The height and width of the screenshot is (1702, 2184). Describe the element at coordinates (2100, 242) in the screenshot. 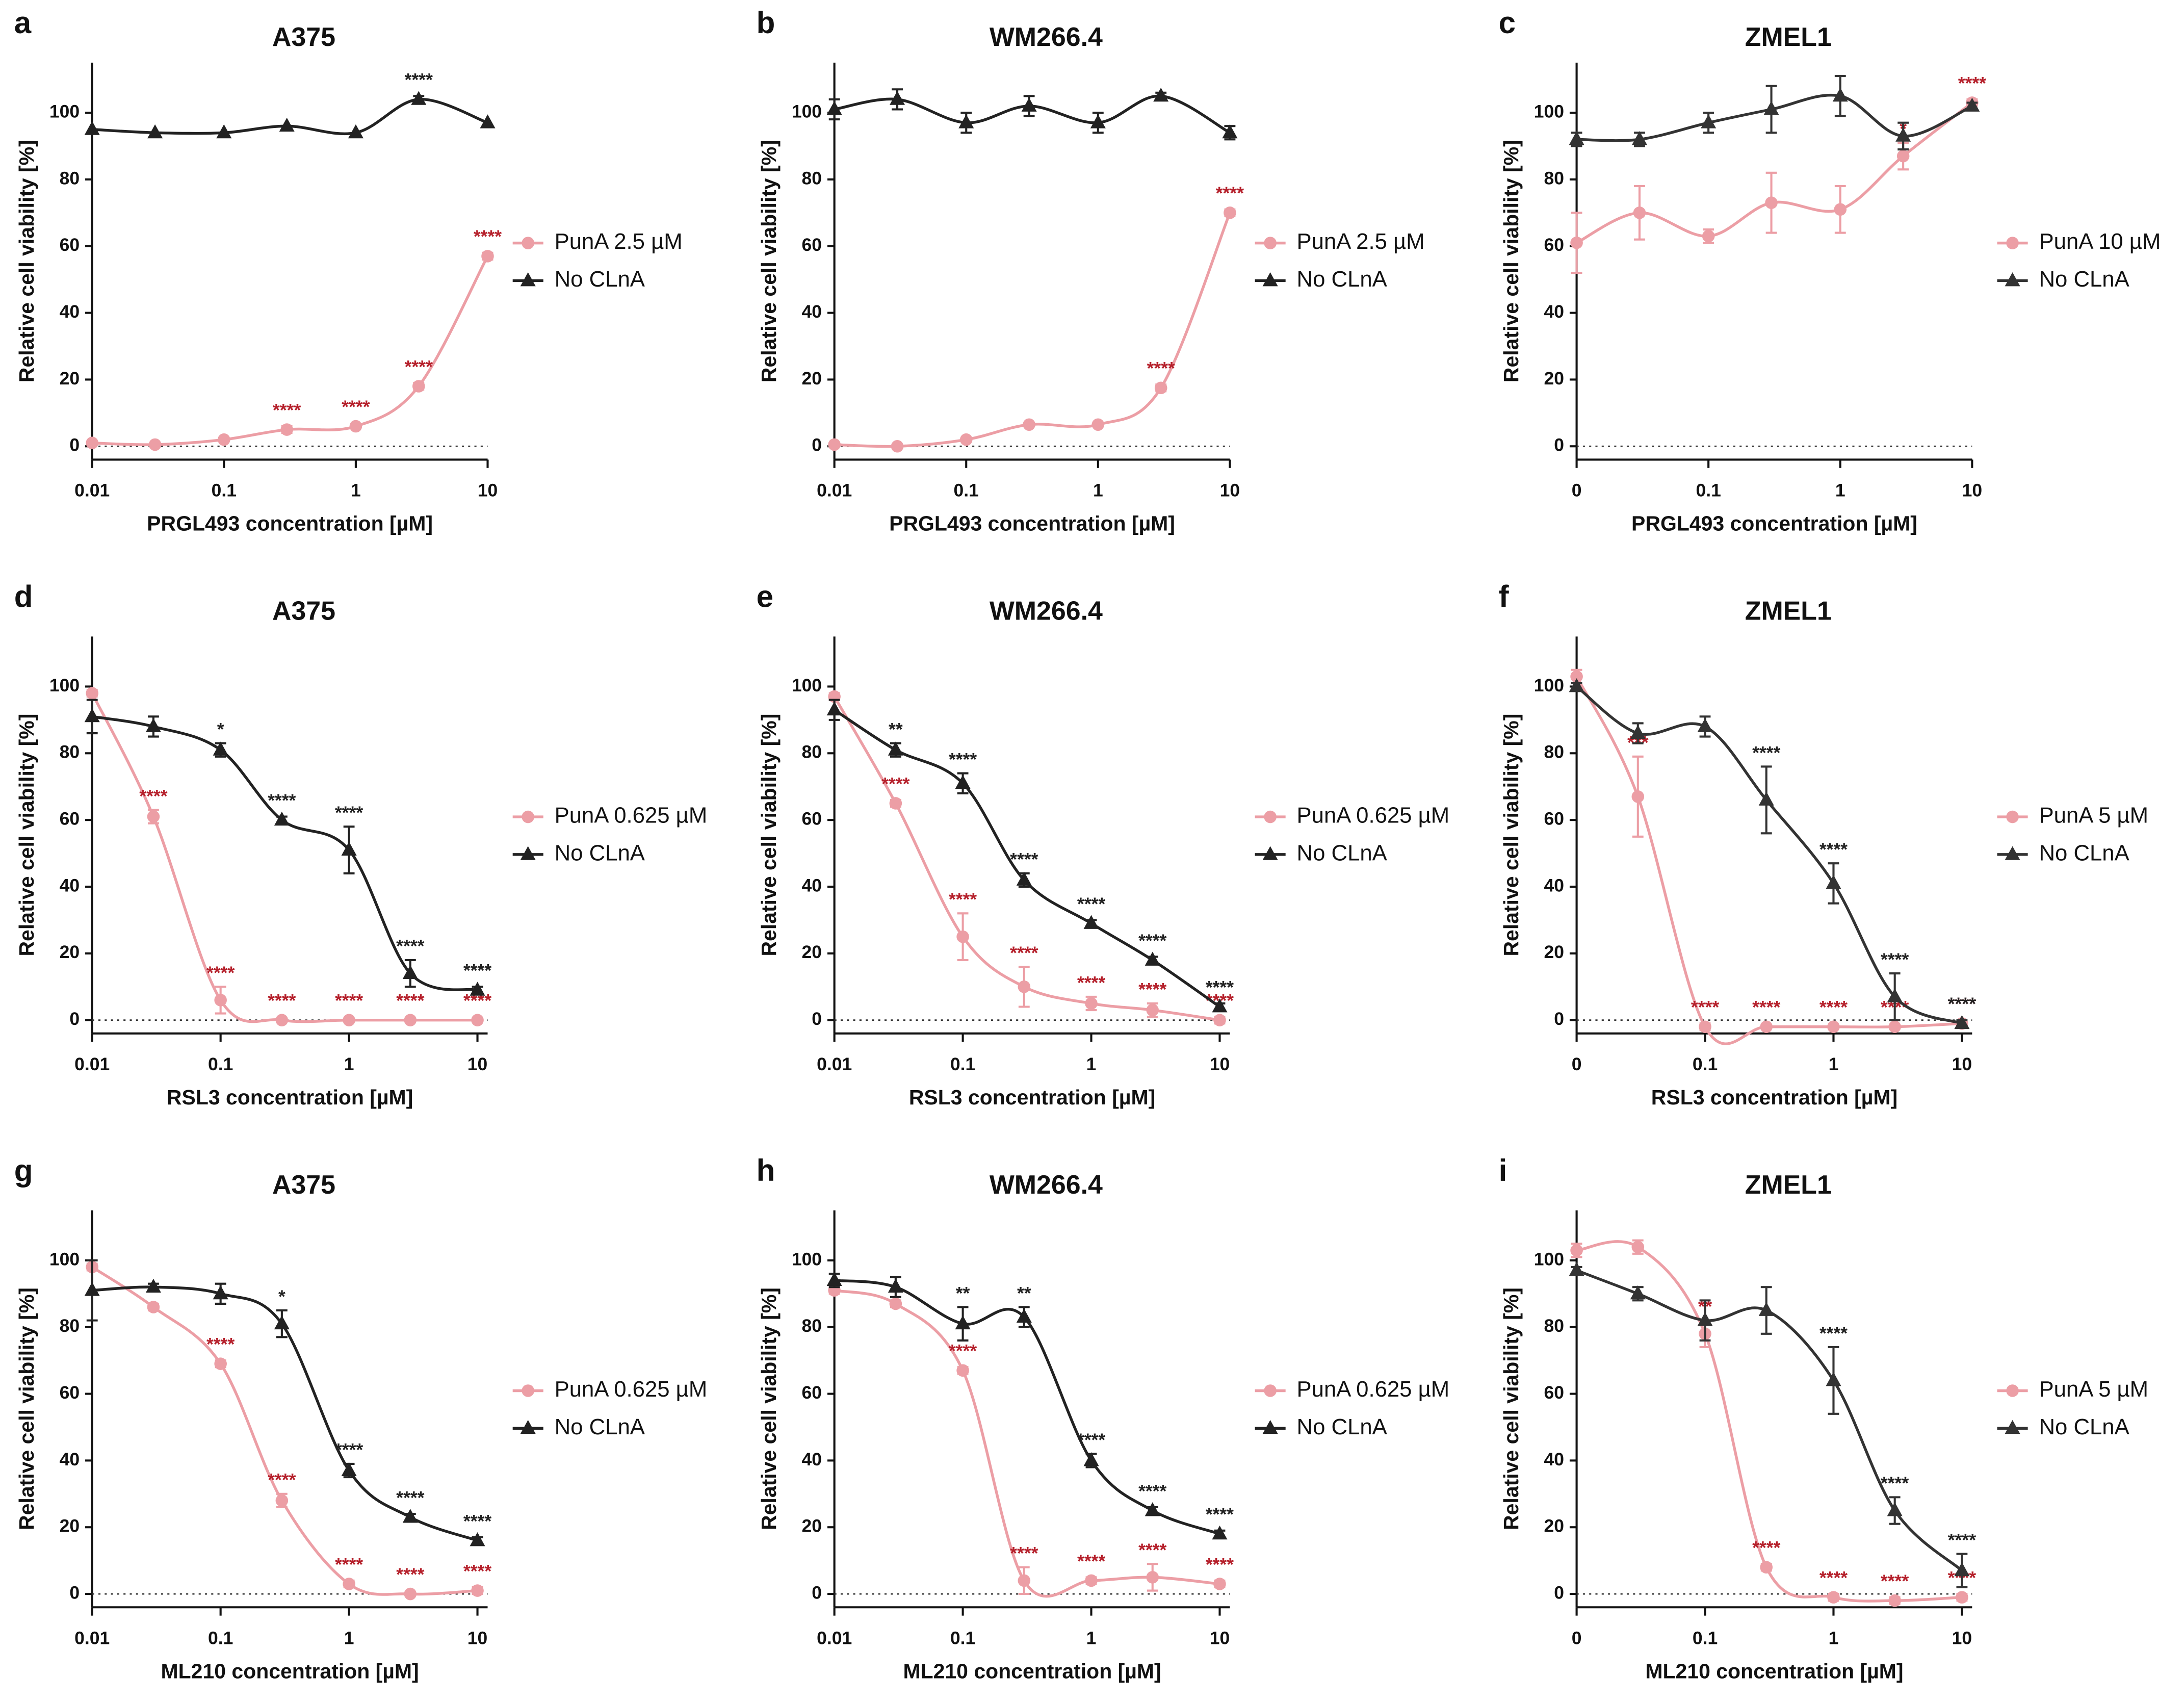

I see `legend-label: PunA 10 µM` at that location.